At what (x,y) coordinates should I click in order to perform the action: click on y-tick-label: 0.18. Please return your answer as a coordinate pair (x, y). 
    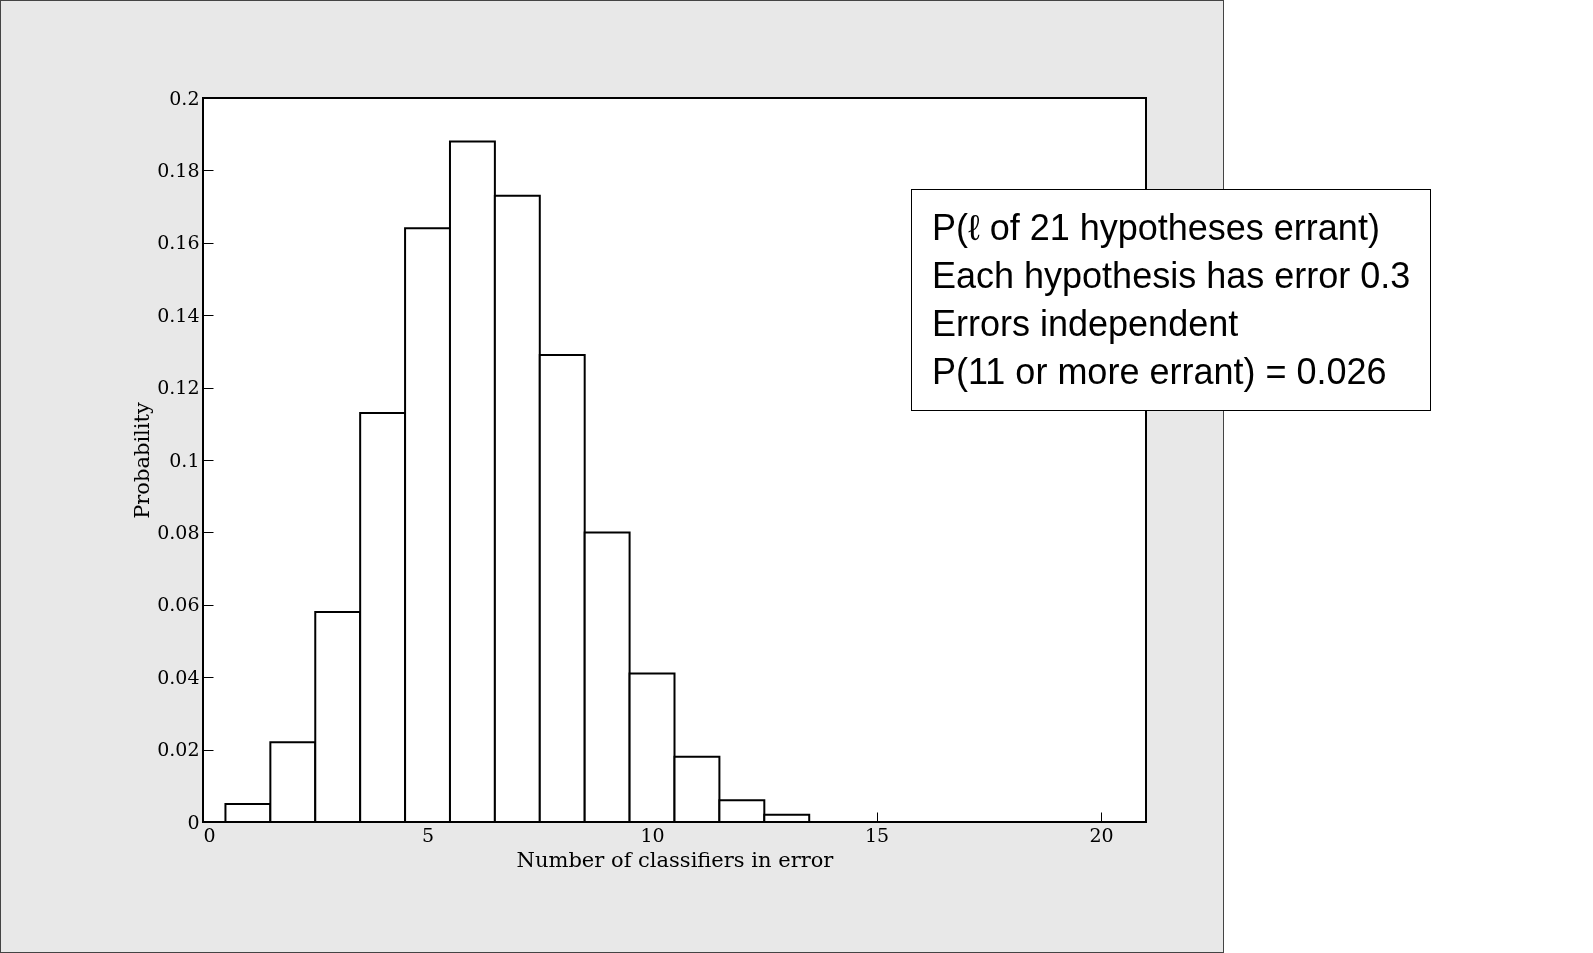
    Looking at the image, I should click on (178, 169).